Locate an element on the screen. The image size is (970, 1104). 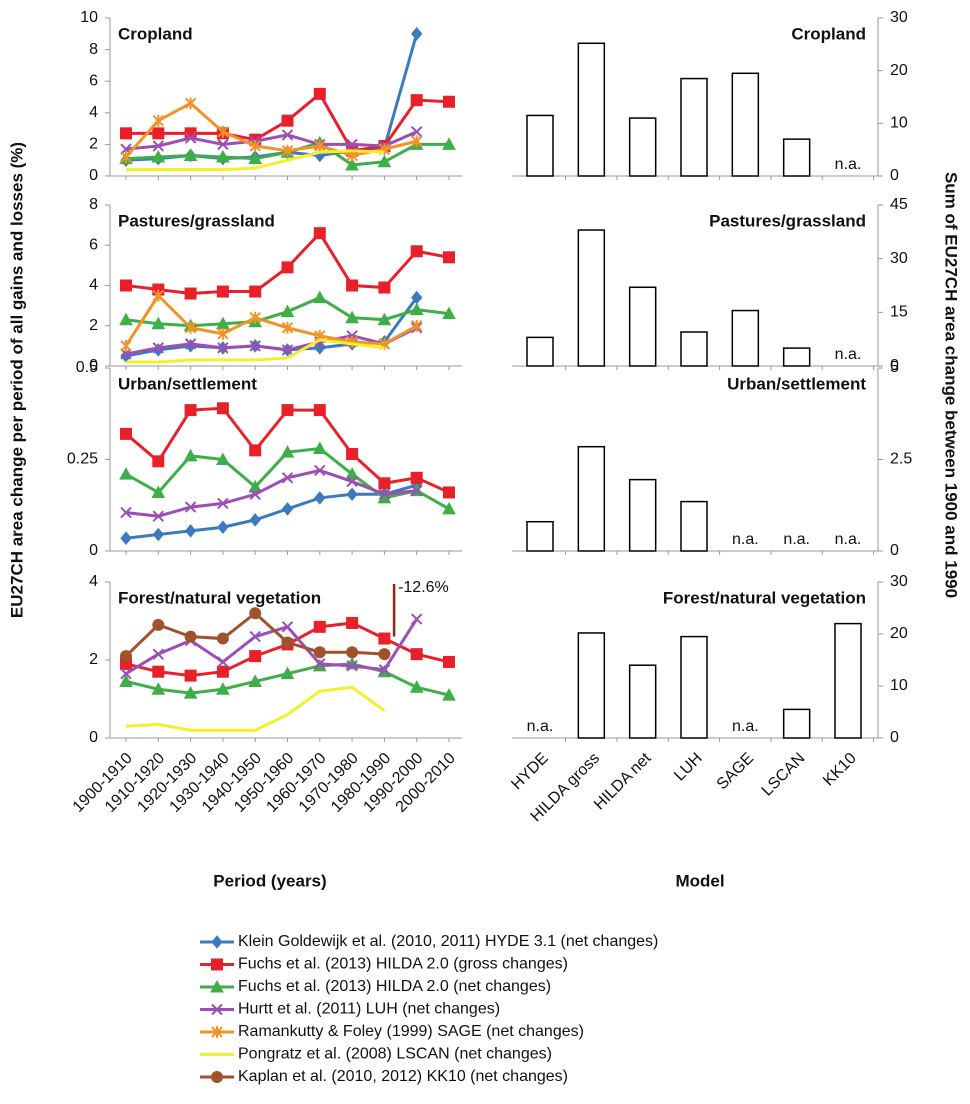
y-tick-label: 10 is located at coordinates (899, 123).